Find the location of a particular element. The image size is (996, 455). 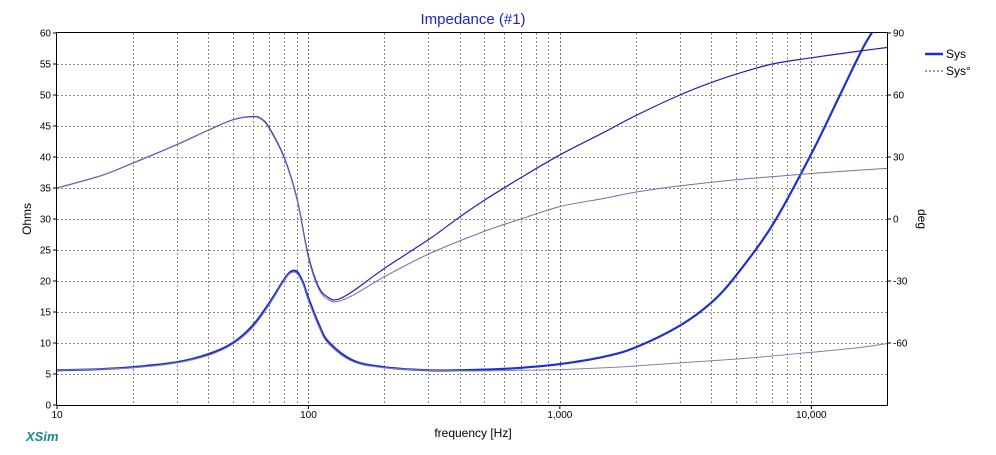

x-tick-label: 10,000 is located at coordinates (811, 415).